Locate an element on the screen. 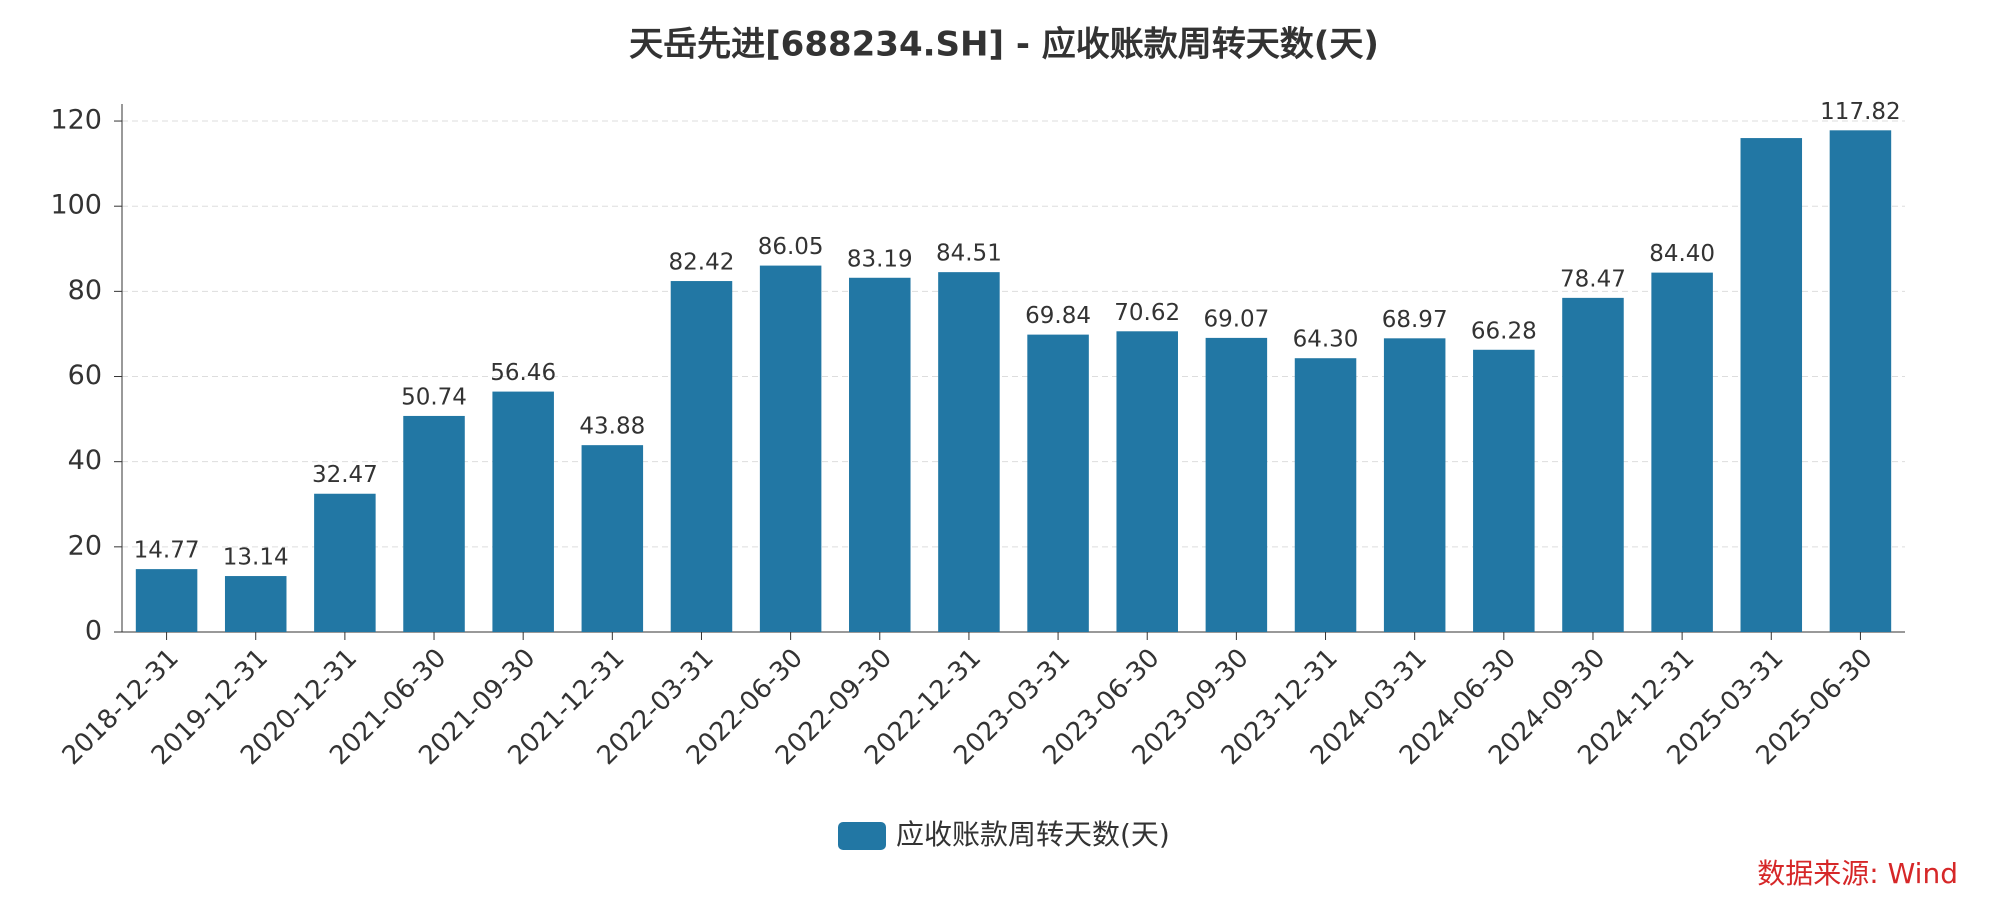 This screenshot has height=902, width=1992. data-label: 43.88 is located at coordinates (612, 427).